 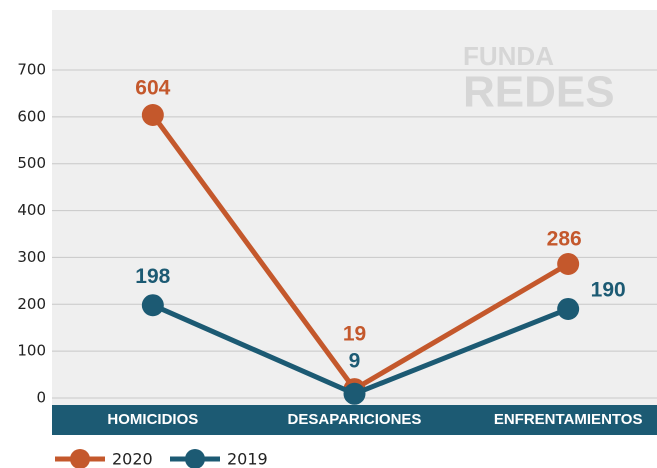 What do you see at coordinates (564, 239) in the screenshot?
I see `data-label: 286` at bounding box center [564, 239].